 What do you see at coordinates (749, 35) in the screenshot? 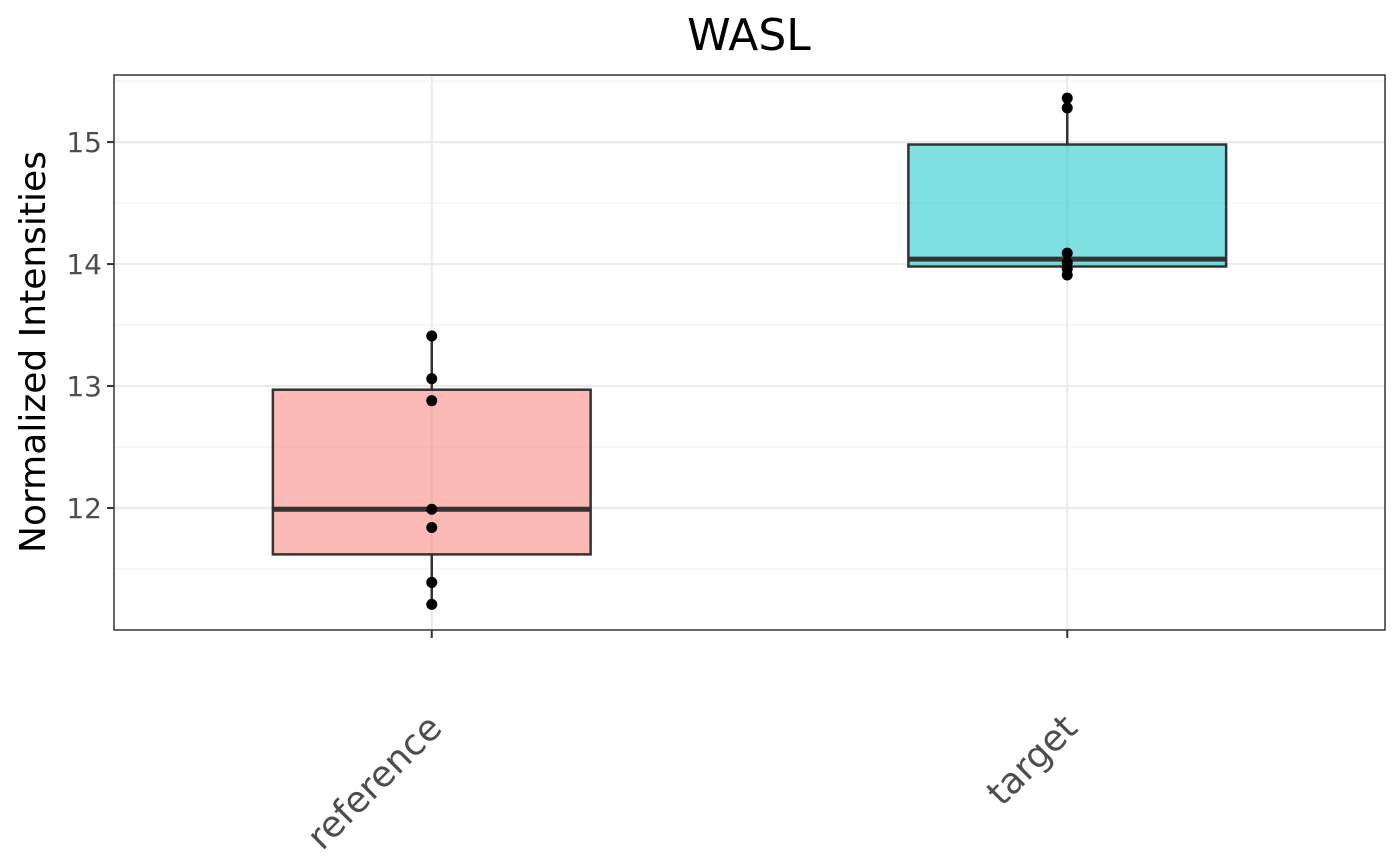
I see `chart-title: WASL` at bounding box center [749, 35].